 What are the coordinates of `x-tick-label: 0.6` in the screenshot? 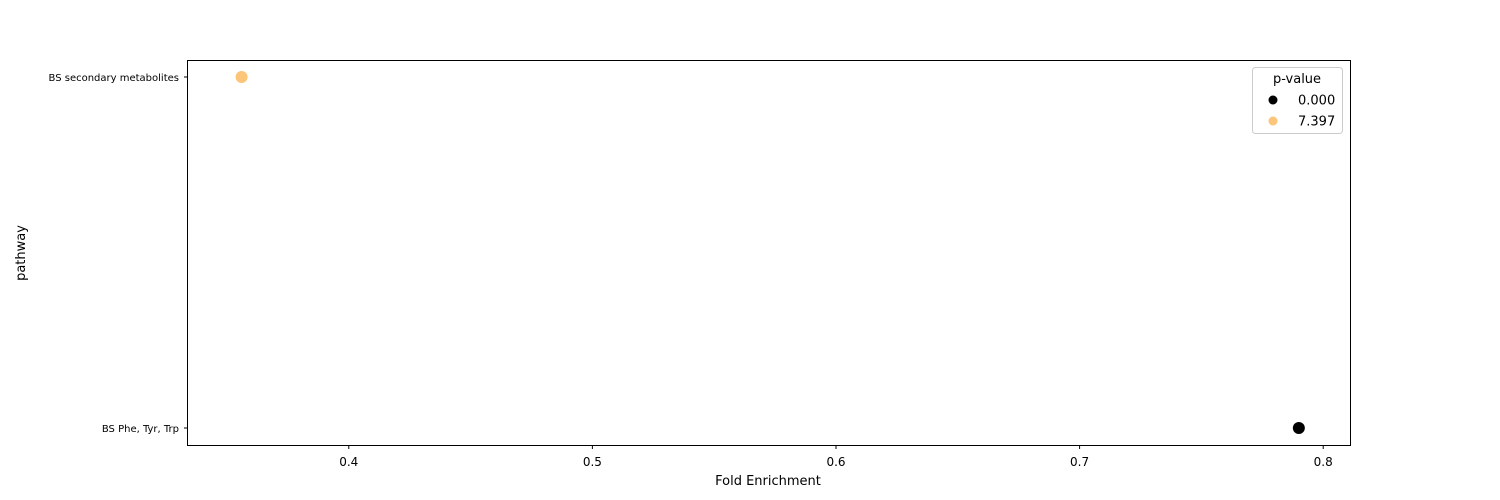 It's located at (835, 462).